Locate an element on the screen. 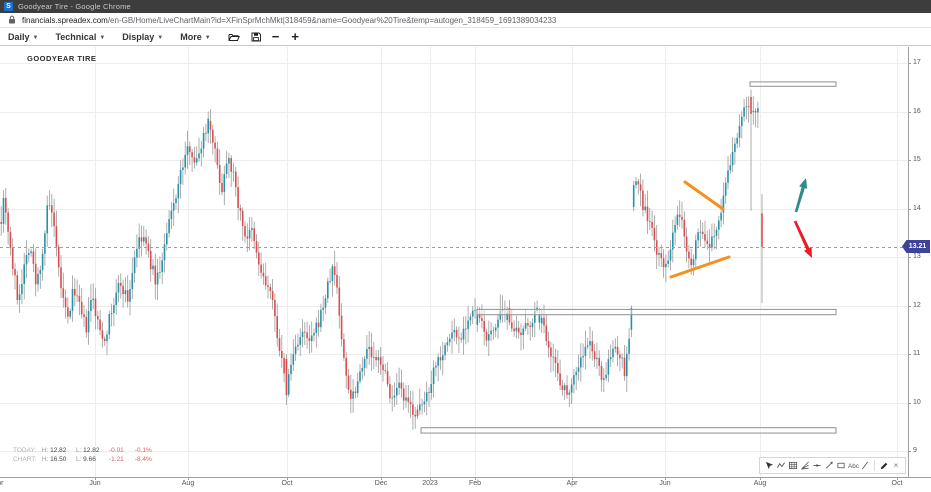 Image resolution: width=931 pixels, height=492 pixels. text-tool-icon: Abc is located at coordinates (853, 465).